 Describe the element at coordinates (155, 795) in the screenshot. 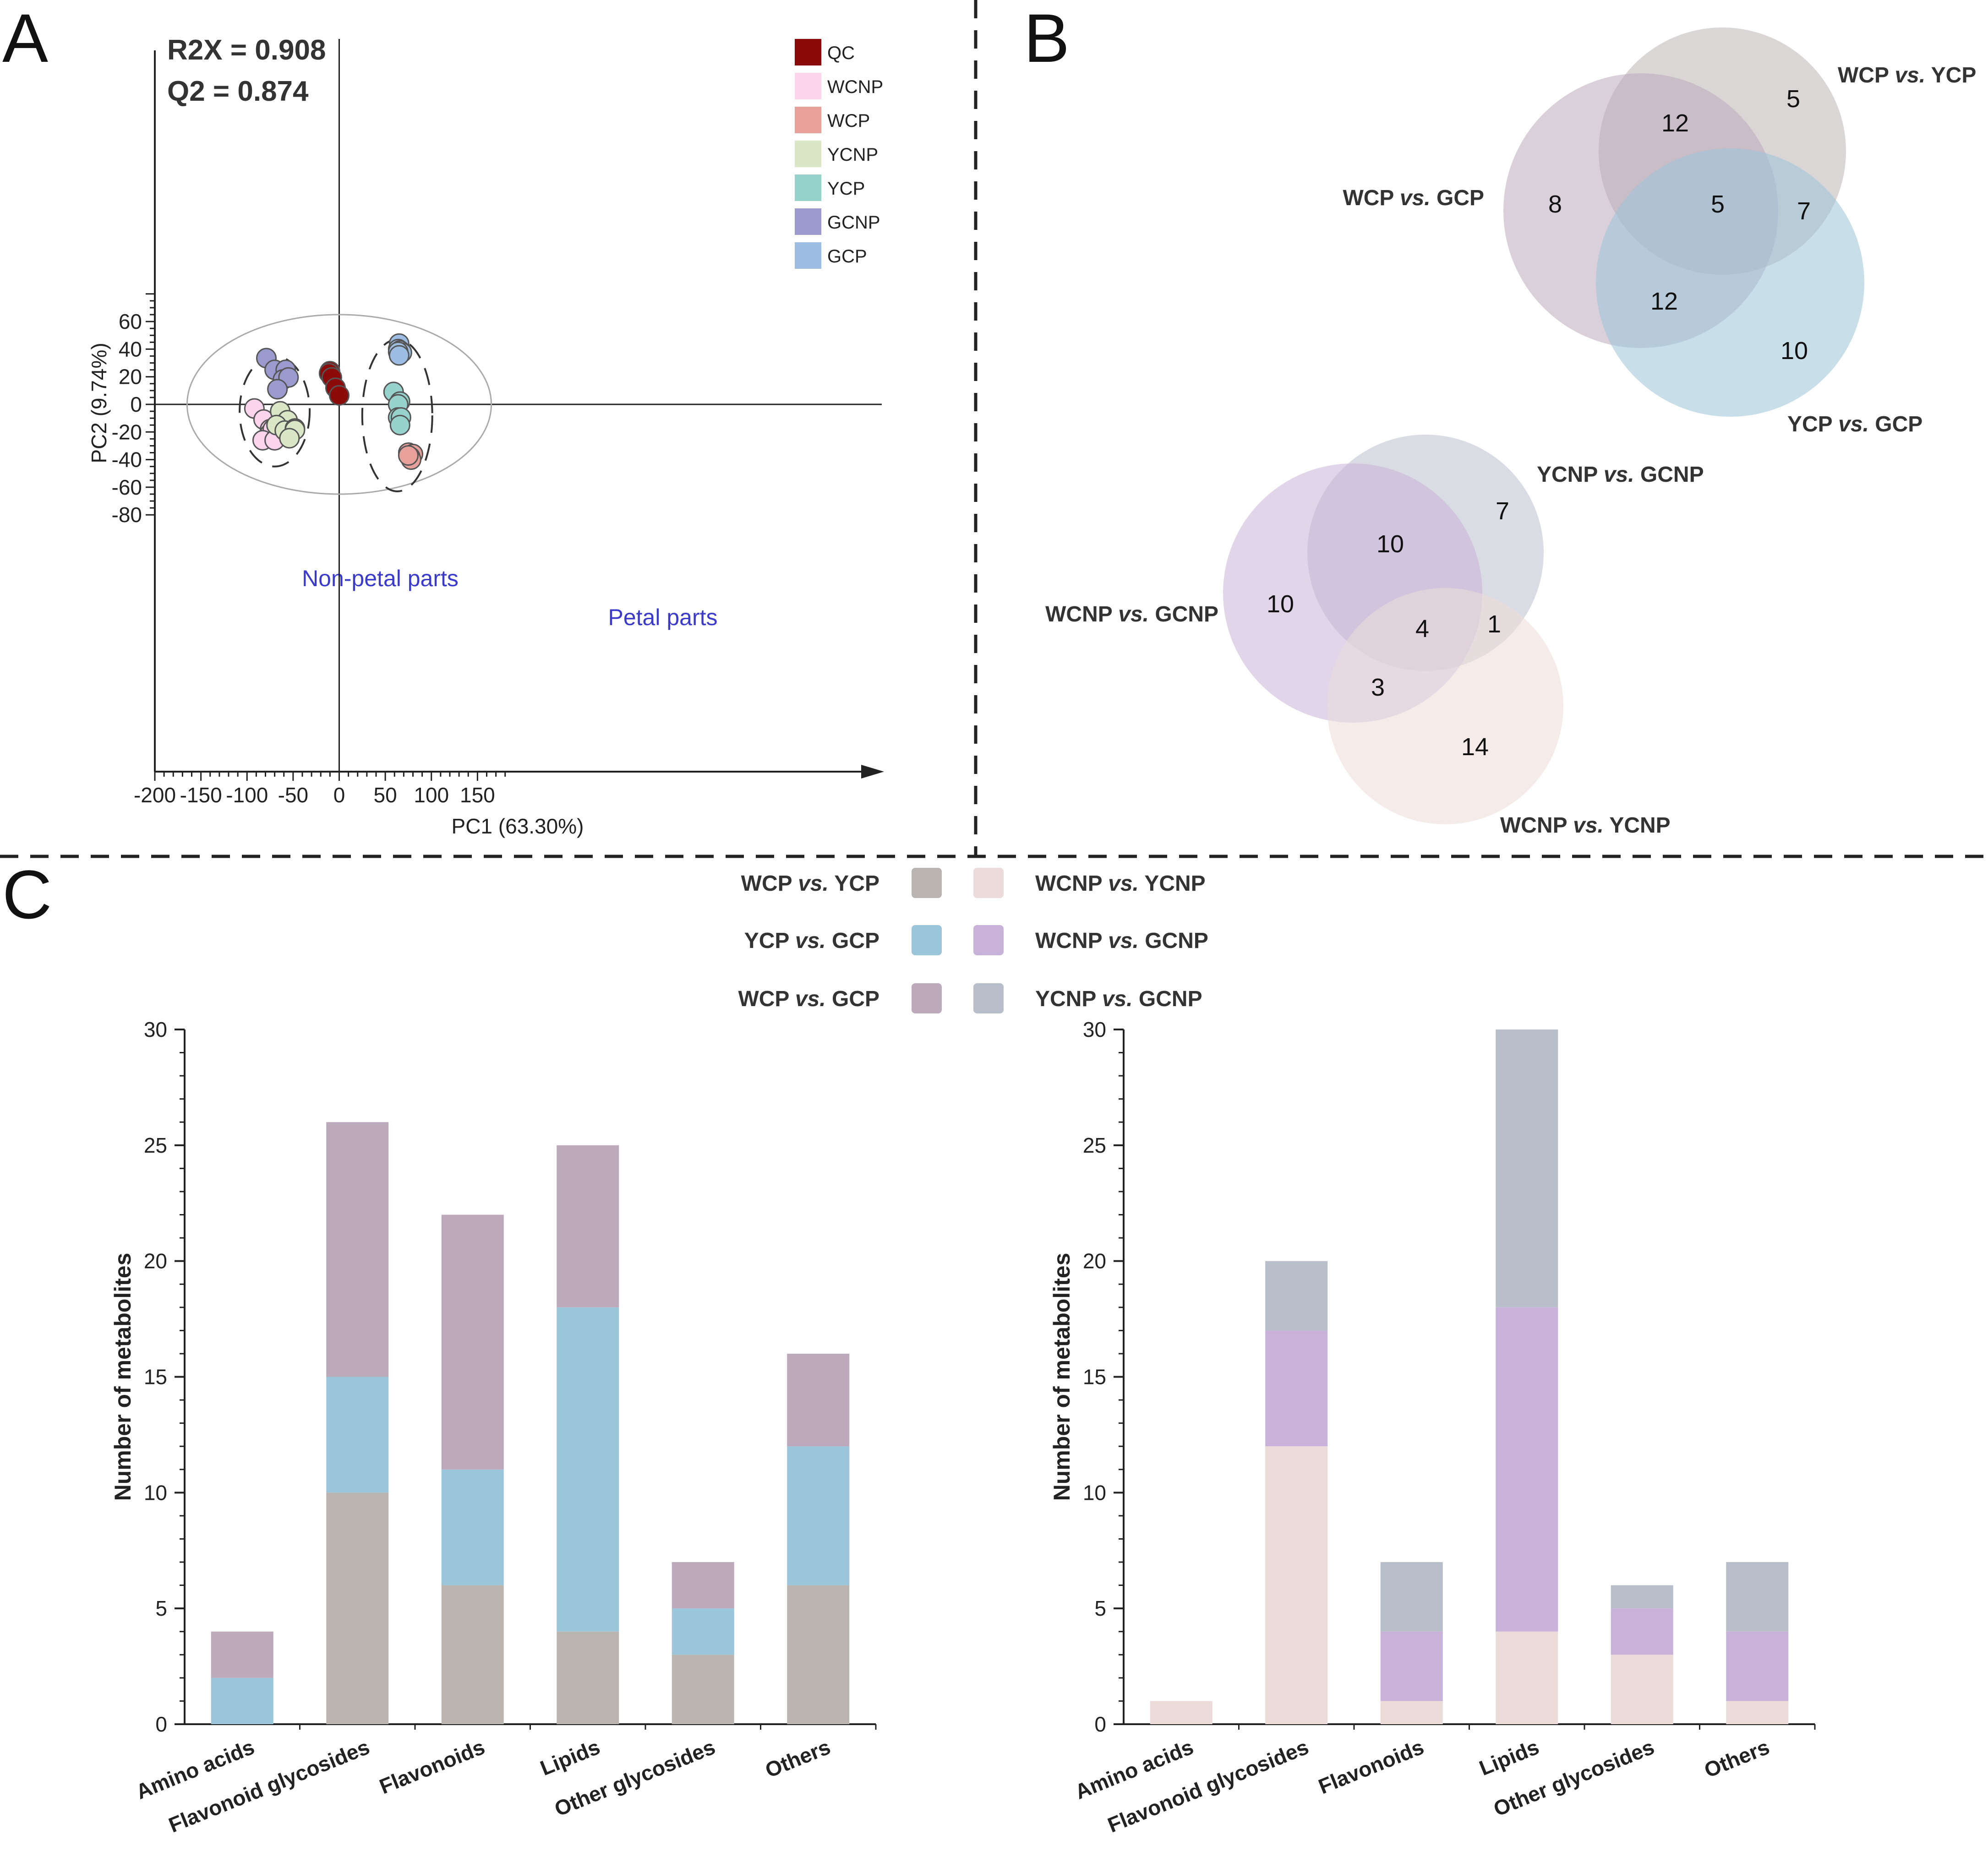

I see `pca-x-tick-label: -200` at that location.